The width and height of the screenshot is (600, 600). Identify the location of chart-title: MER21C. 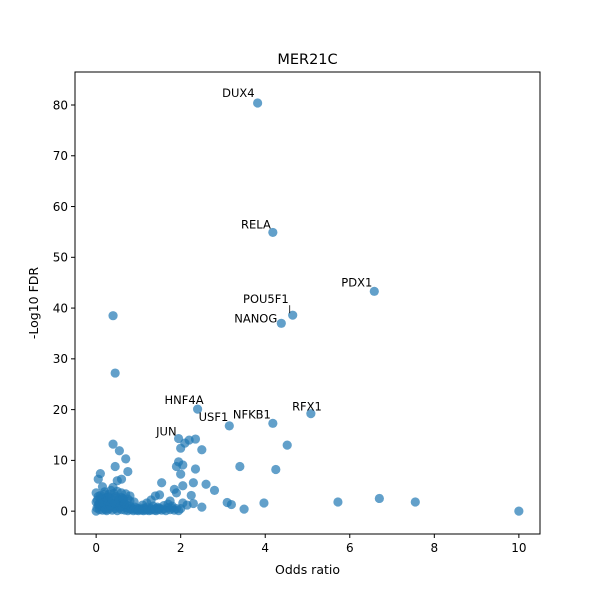
(307, 60).